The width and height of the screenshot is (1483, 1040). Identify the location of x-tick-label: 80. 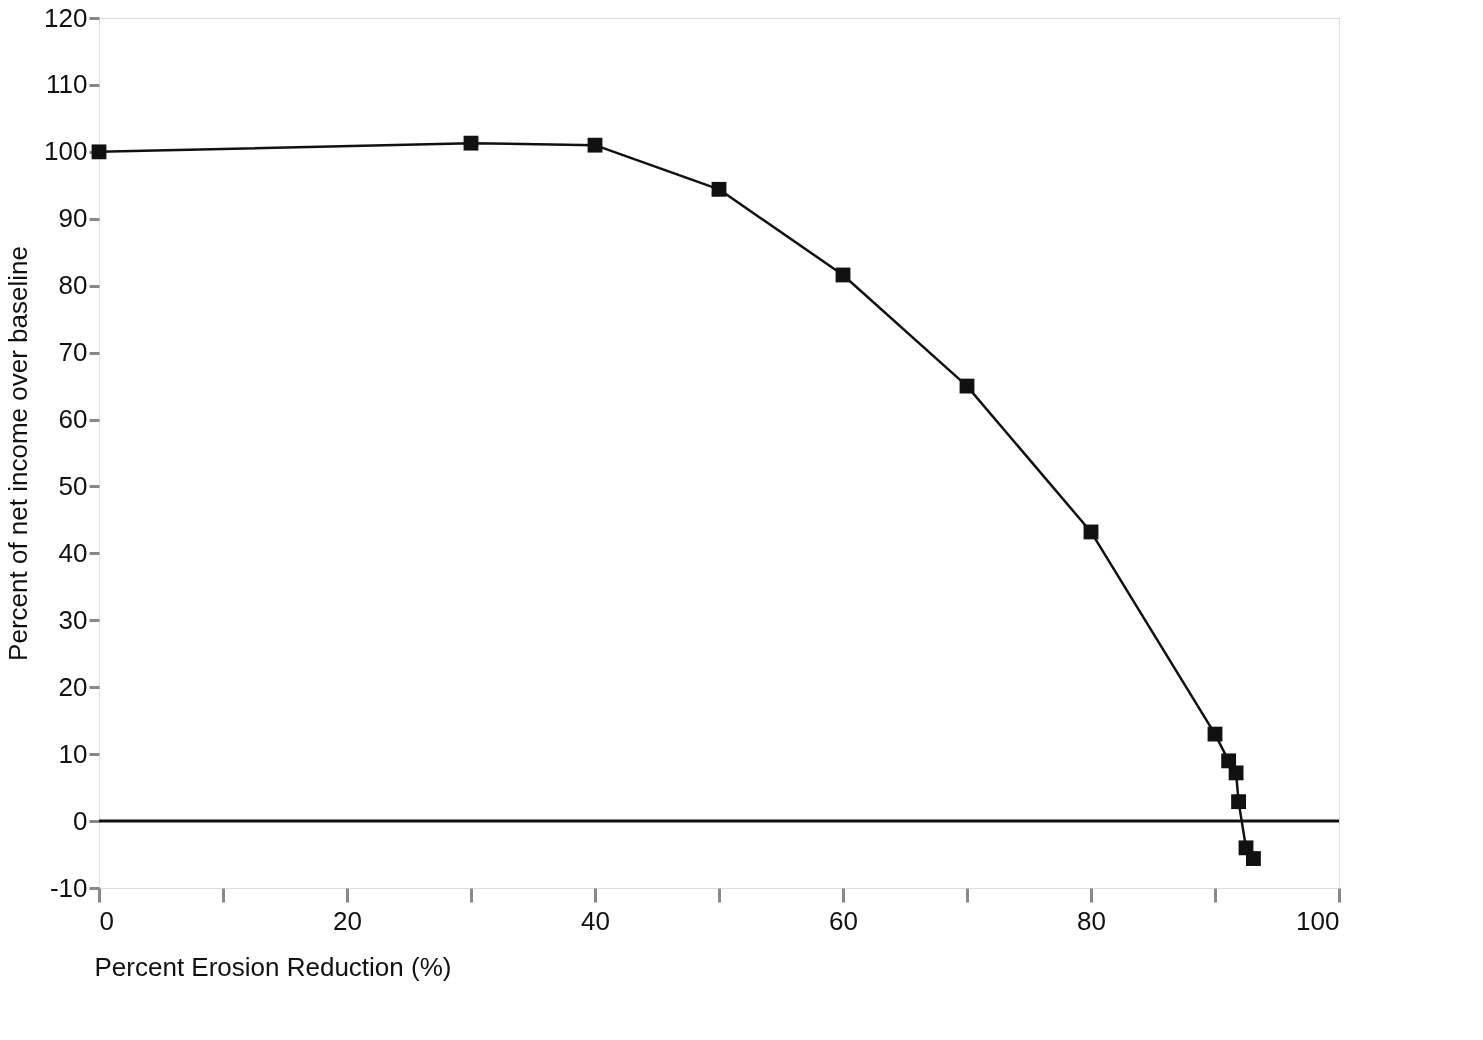
(1091, 920).